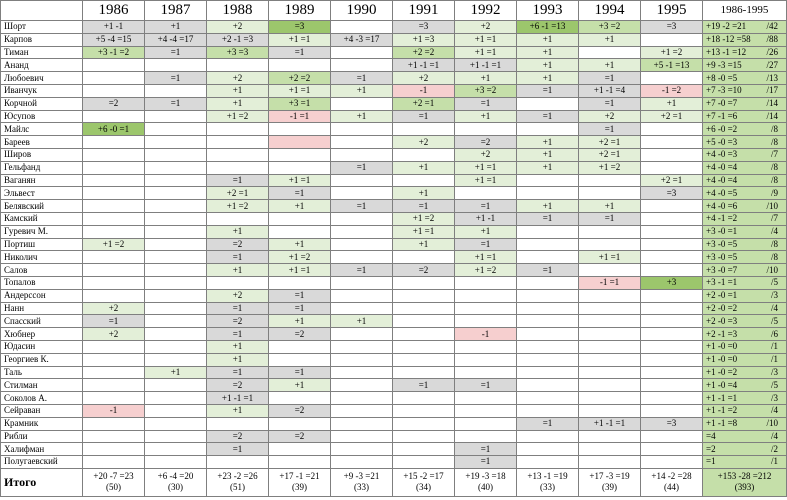 This screenshot has width=787, height=500. What do you see at coordinates (547, 27) in the screenshot?
I see `score-cell: +6 -1 =13` at bounding box center [547, 27].